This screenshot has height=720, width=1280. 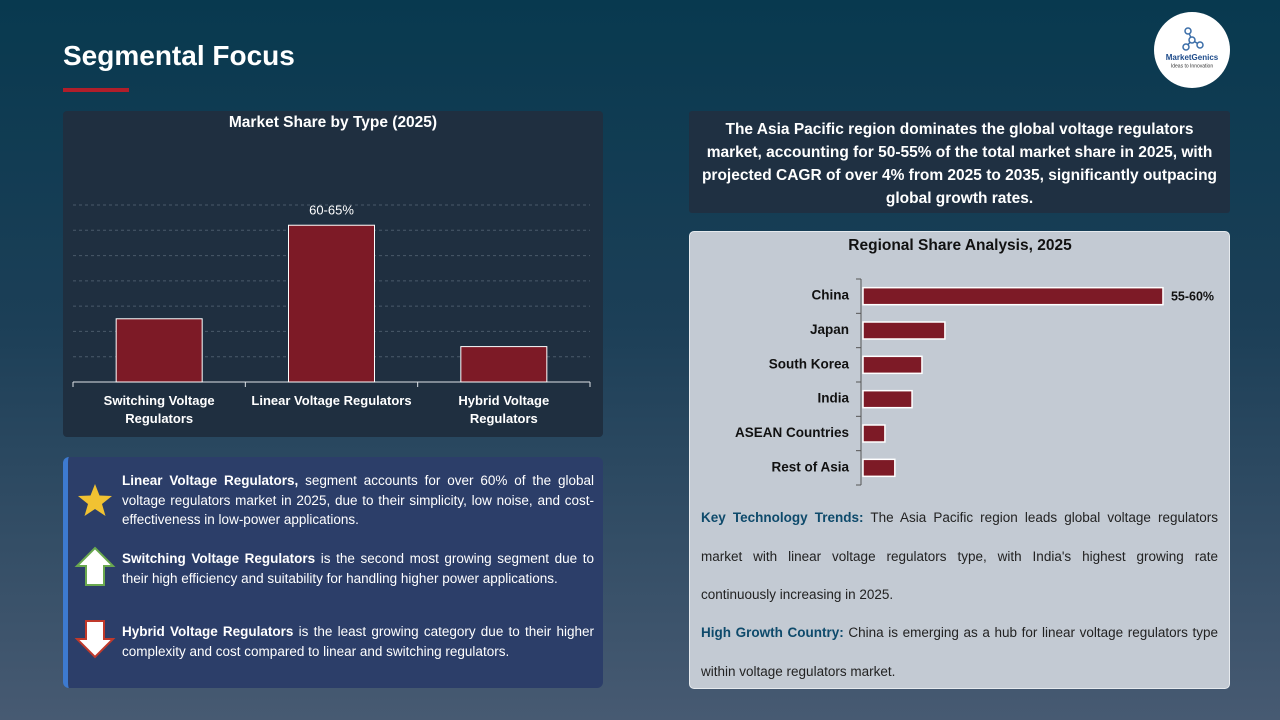 What do you see at coordinates (1192, 57) in the screenshot?
I see `logo-name: MarketGenics` at bounding box center [1192, 57].